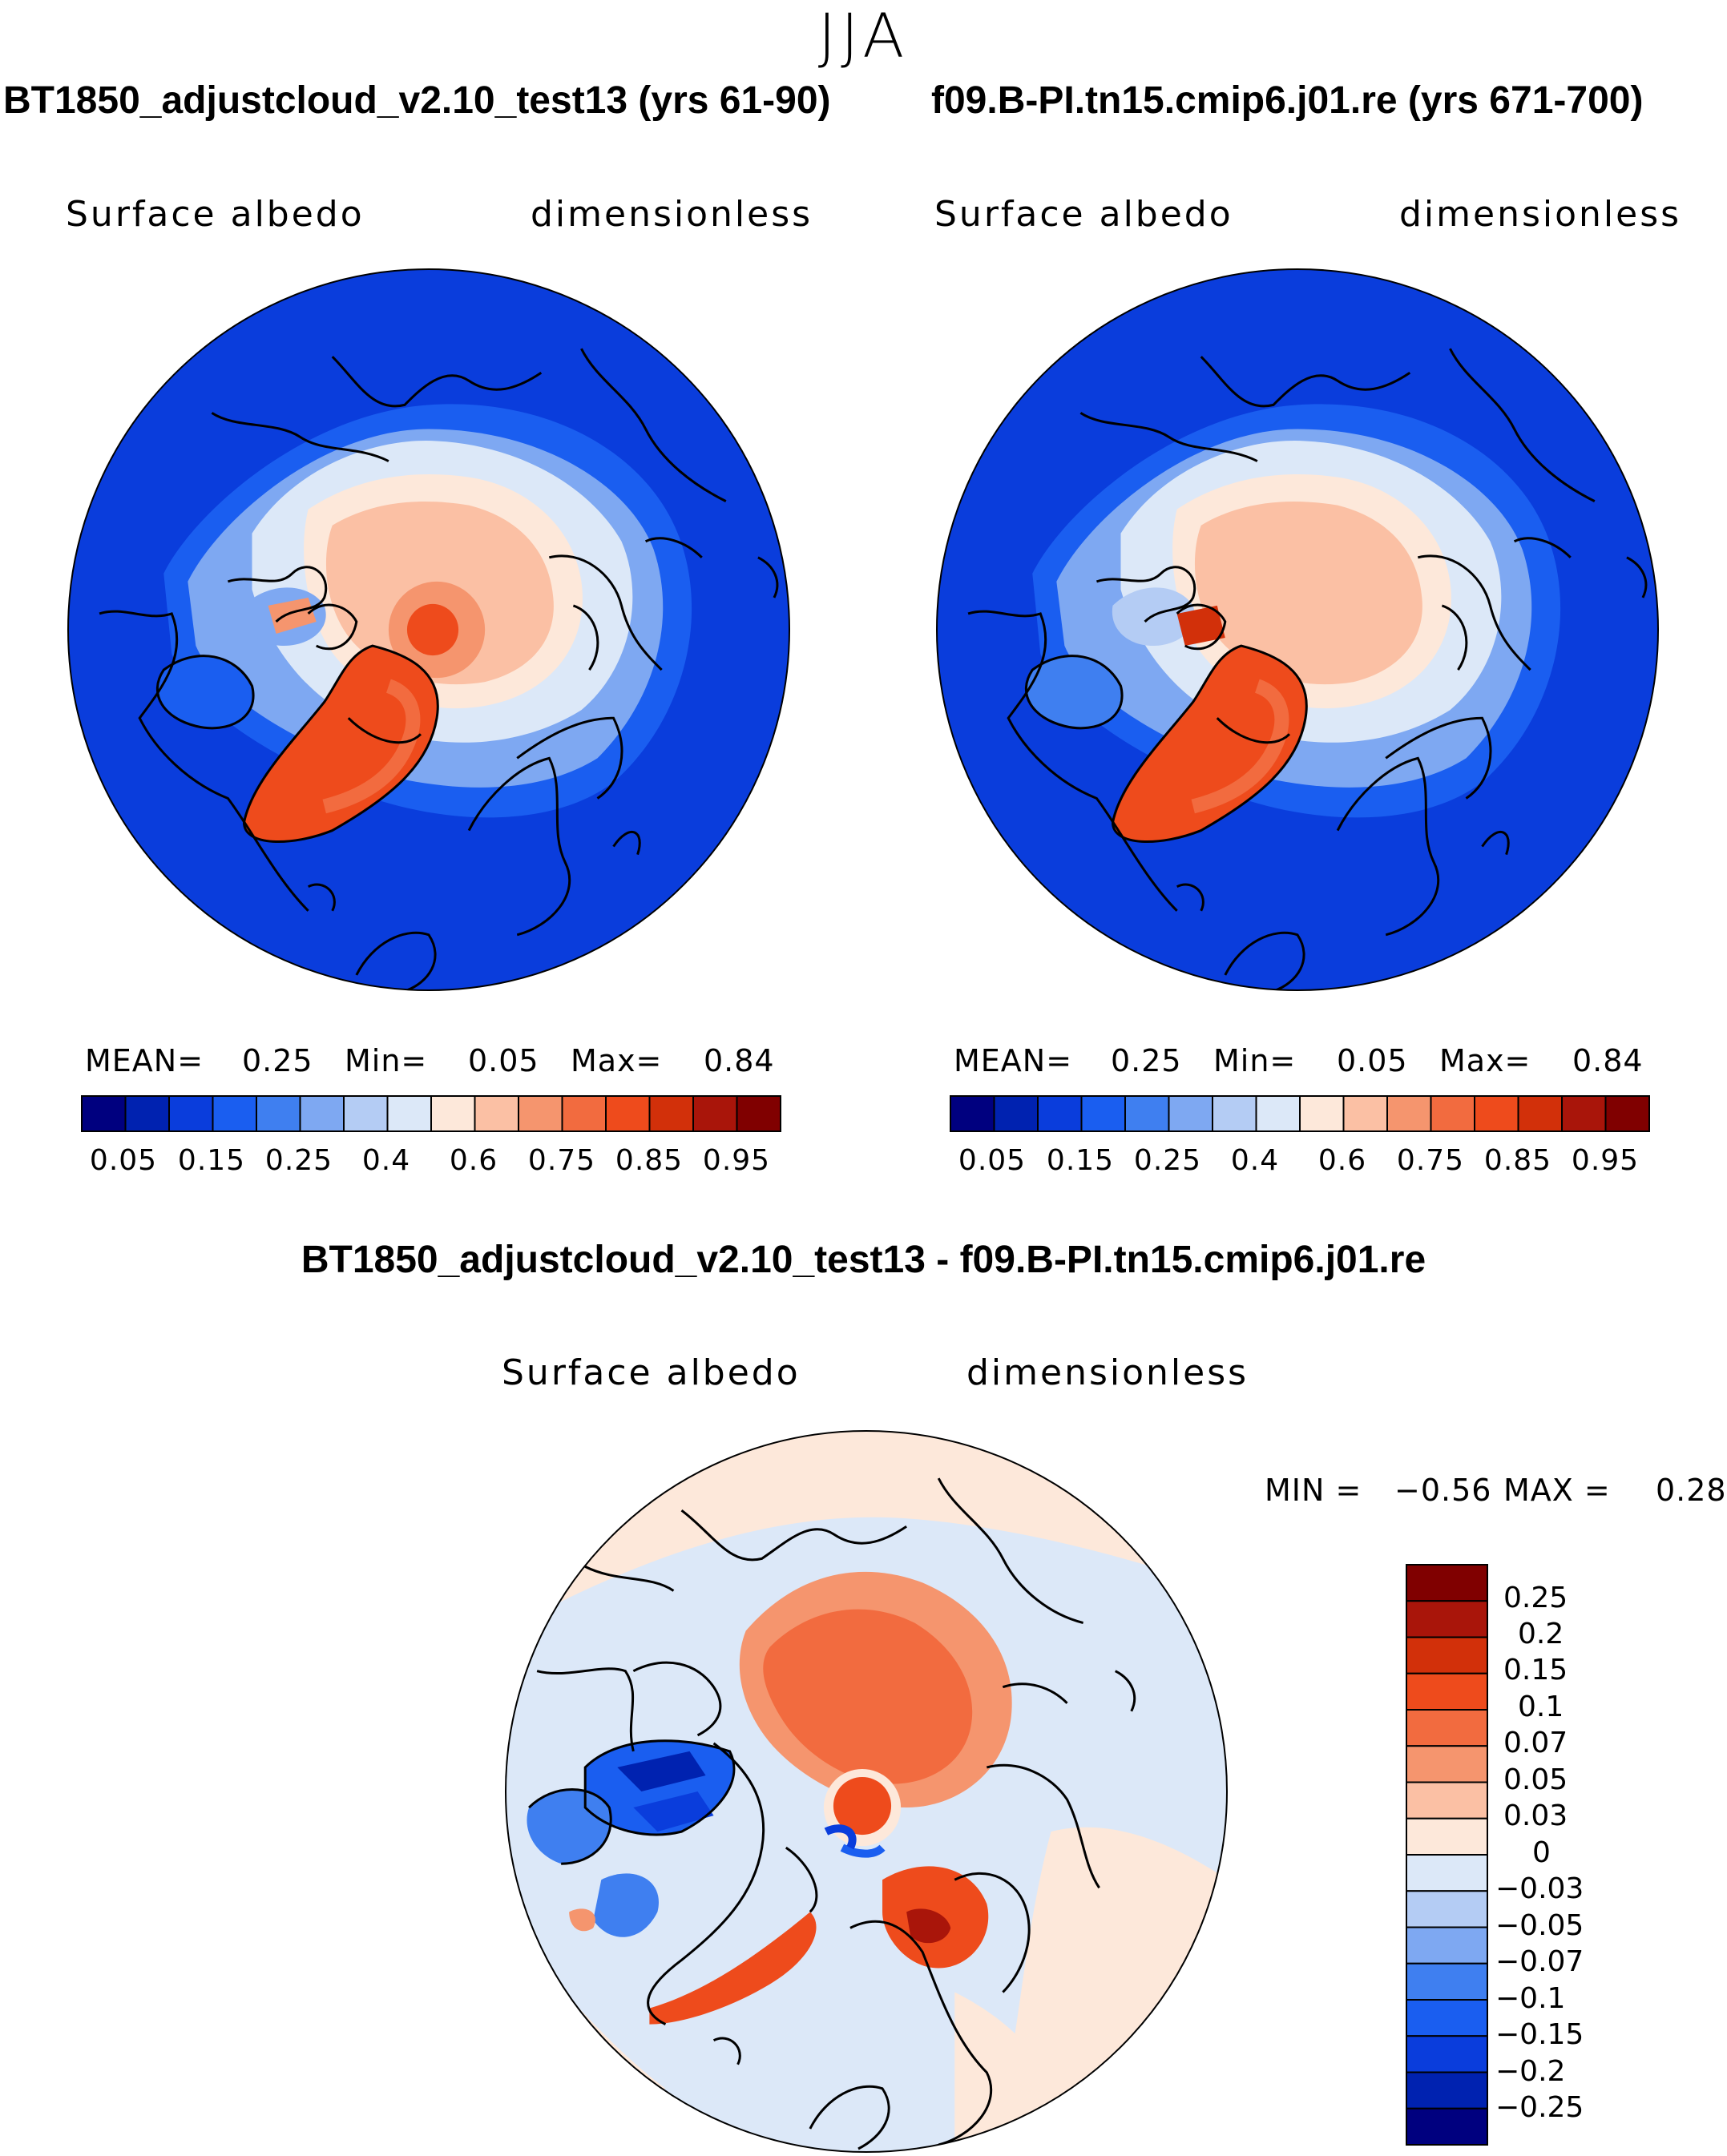 The width and height of the screenshot is (1727, 2156). Describe the element at coordinates (1083, 215) in the screenshot. I see `panel-2-variable: Surface albedo` at that location.